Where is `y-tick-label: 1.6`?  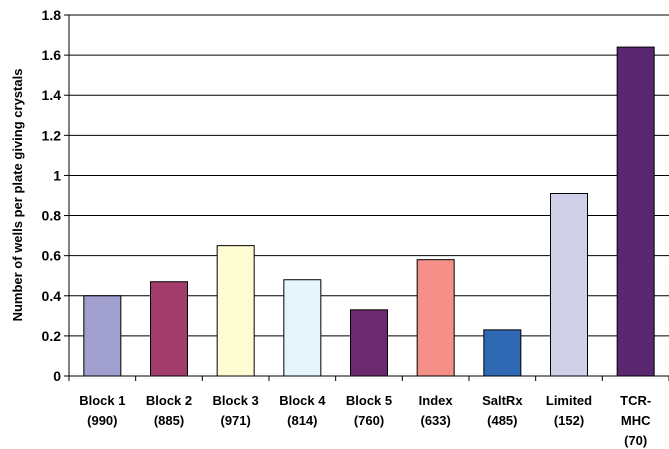
y-tick-label: 1.6 is located at coordinates (52, 55).